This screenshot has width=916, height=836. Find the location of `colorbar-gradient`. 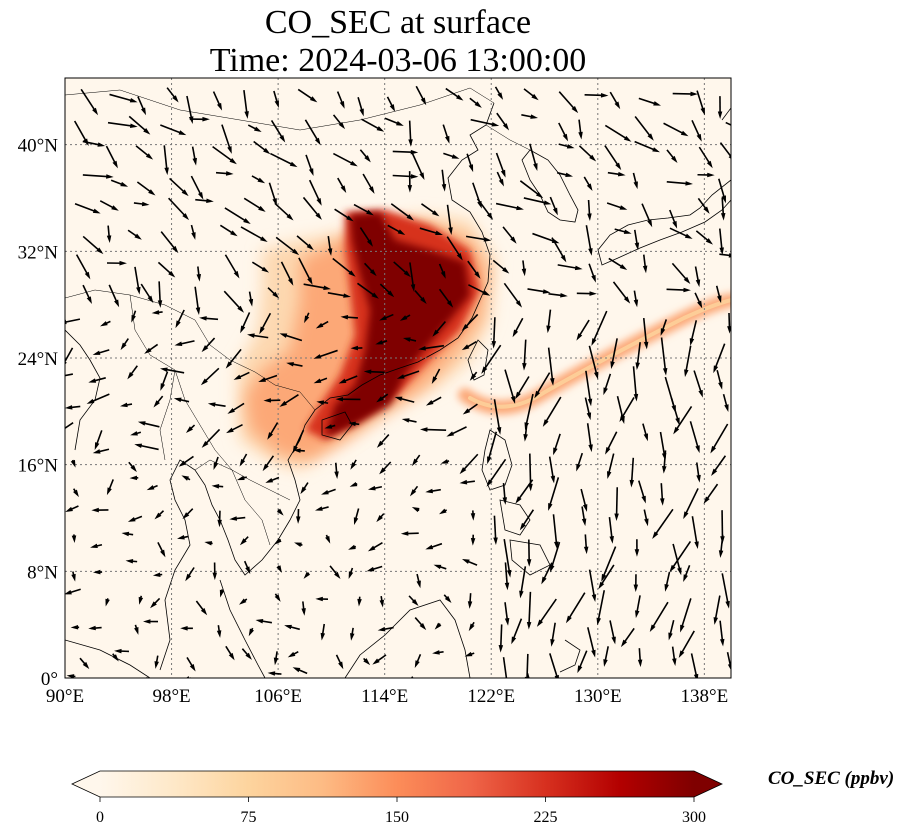

colorbar-gradient is located at coordinates (397, 784).